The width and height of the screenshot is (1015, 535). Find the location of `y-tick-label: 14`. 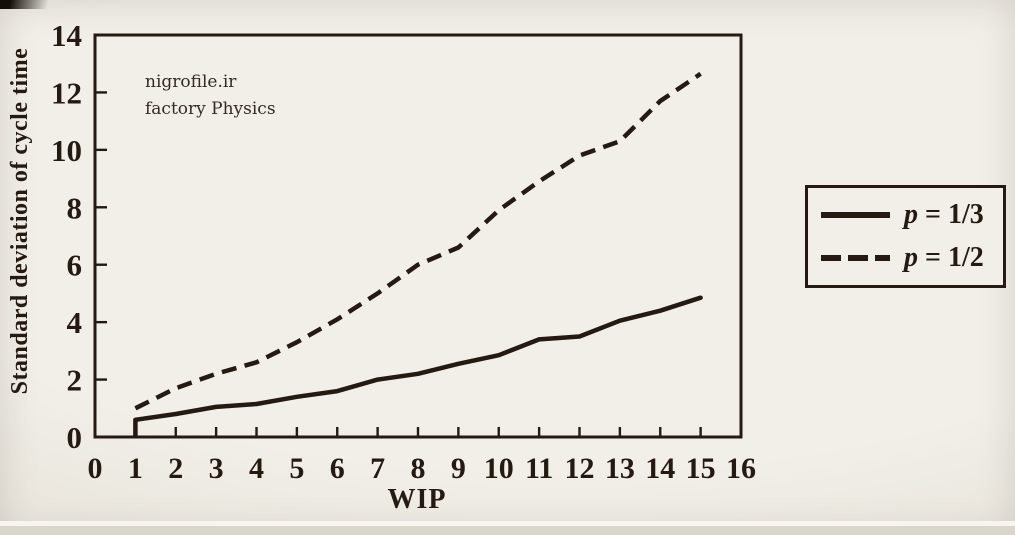

y-tick-label: 14 is located at coordinates (66, 35).